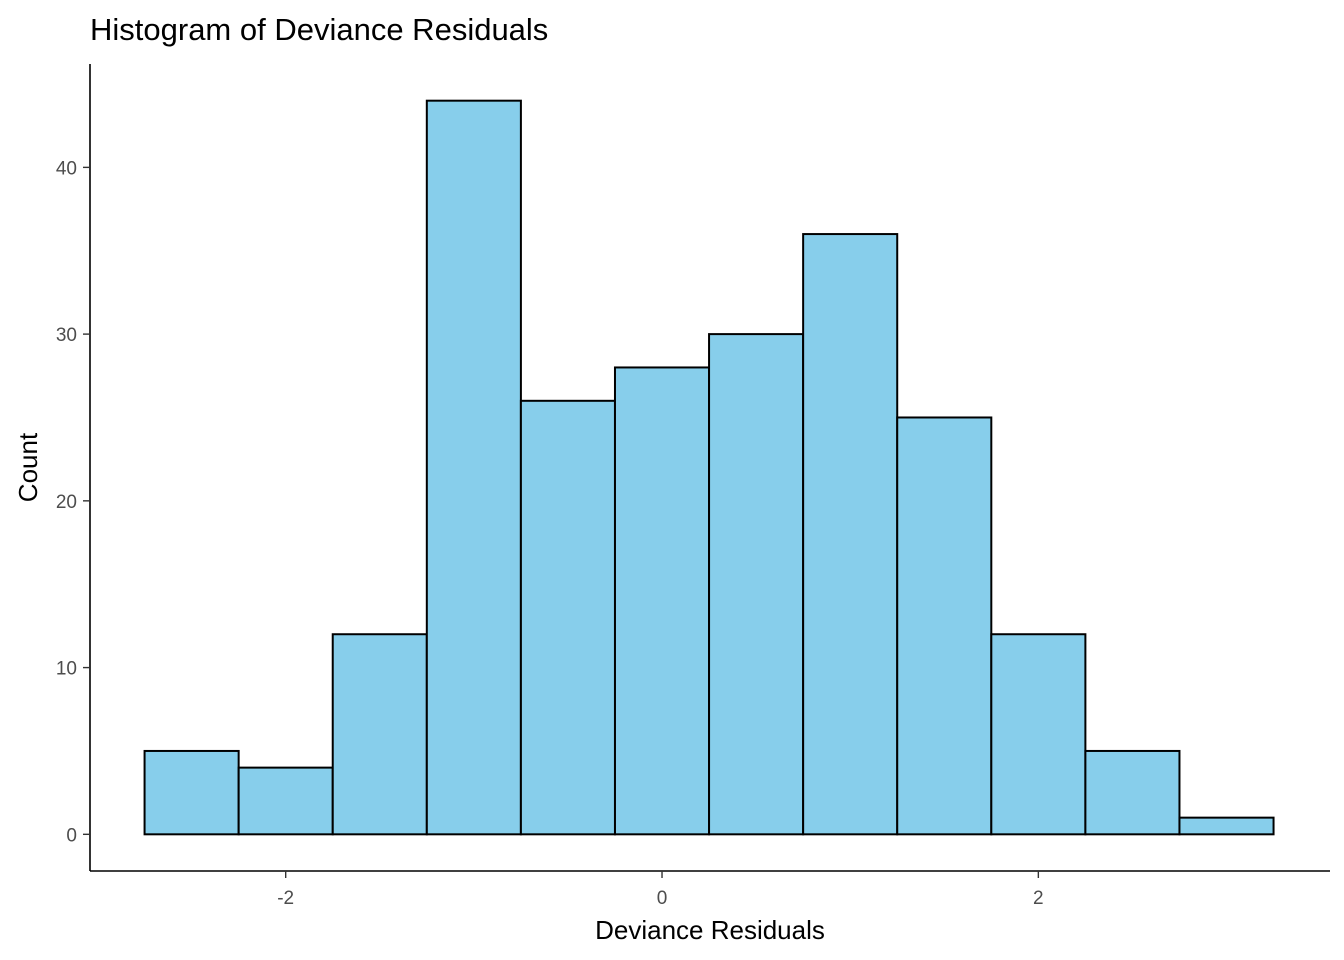 Image resolution: width=1344 pixels, height=960 pixels. What do you see at coordinates (28, 467) in the screenshot?
I see `y-axis-title: Count` at bounding box center [28, 467].